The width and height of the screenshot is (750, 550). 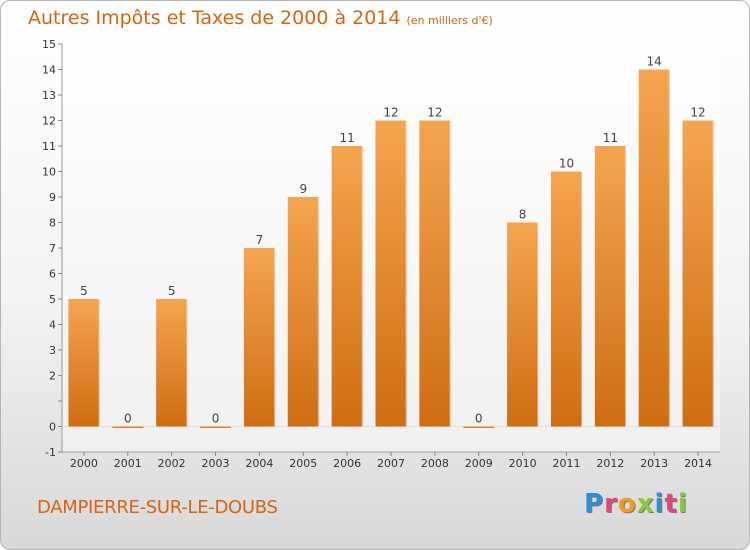 What do you see at coordinates (52, 299) in the screenshot?
I see `y-tick-label: 5` at bounding box center [52, 299].